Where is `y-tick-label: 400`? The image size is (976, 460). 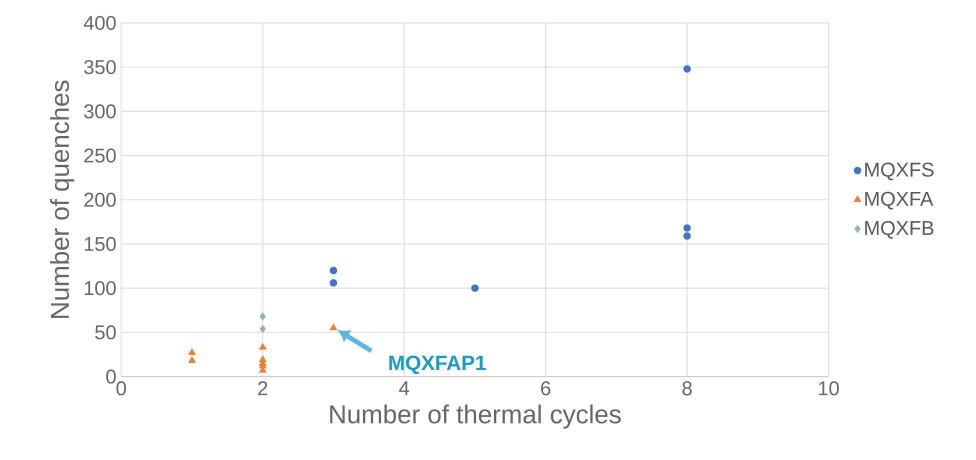 y-tick-label: 400 is located at coordinates (100, 23).